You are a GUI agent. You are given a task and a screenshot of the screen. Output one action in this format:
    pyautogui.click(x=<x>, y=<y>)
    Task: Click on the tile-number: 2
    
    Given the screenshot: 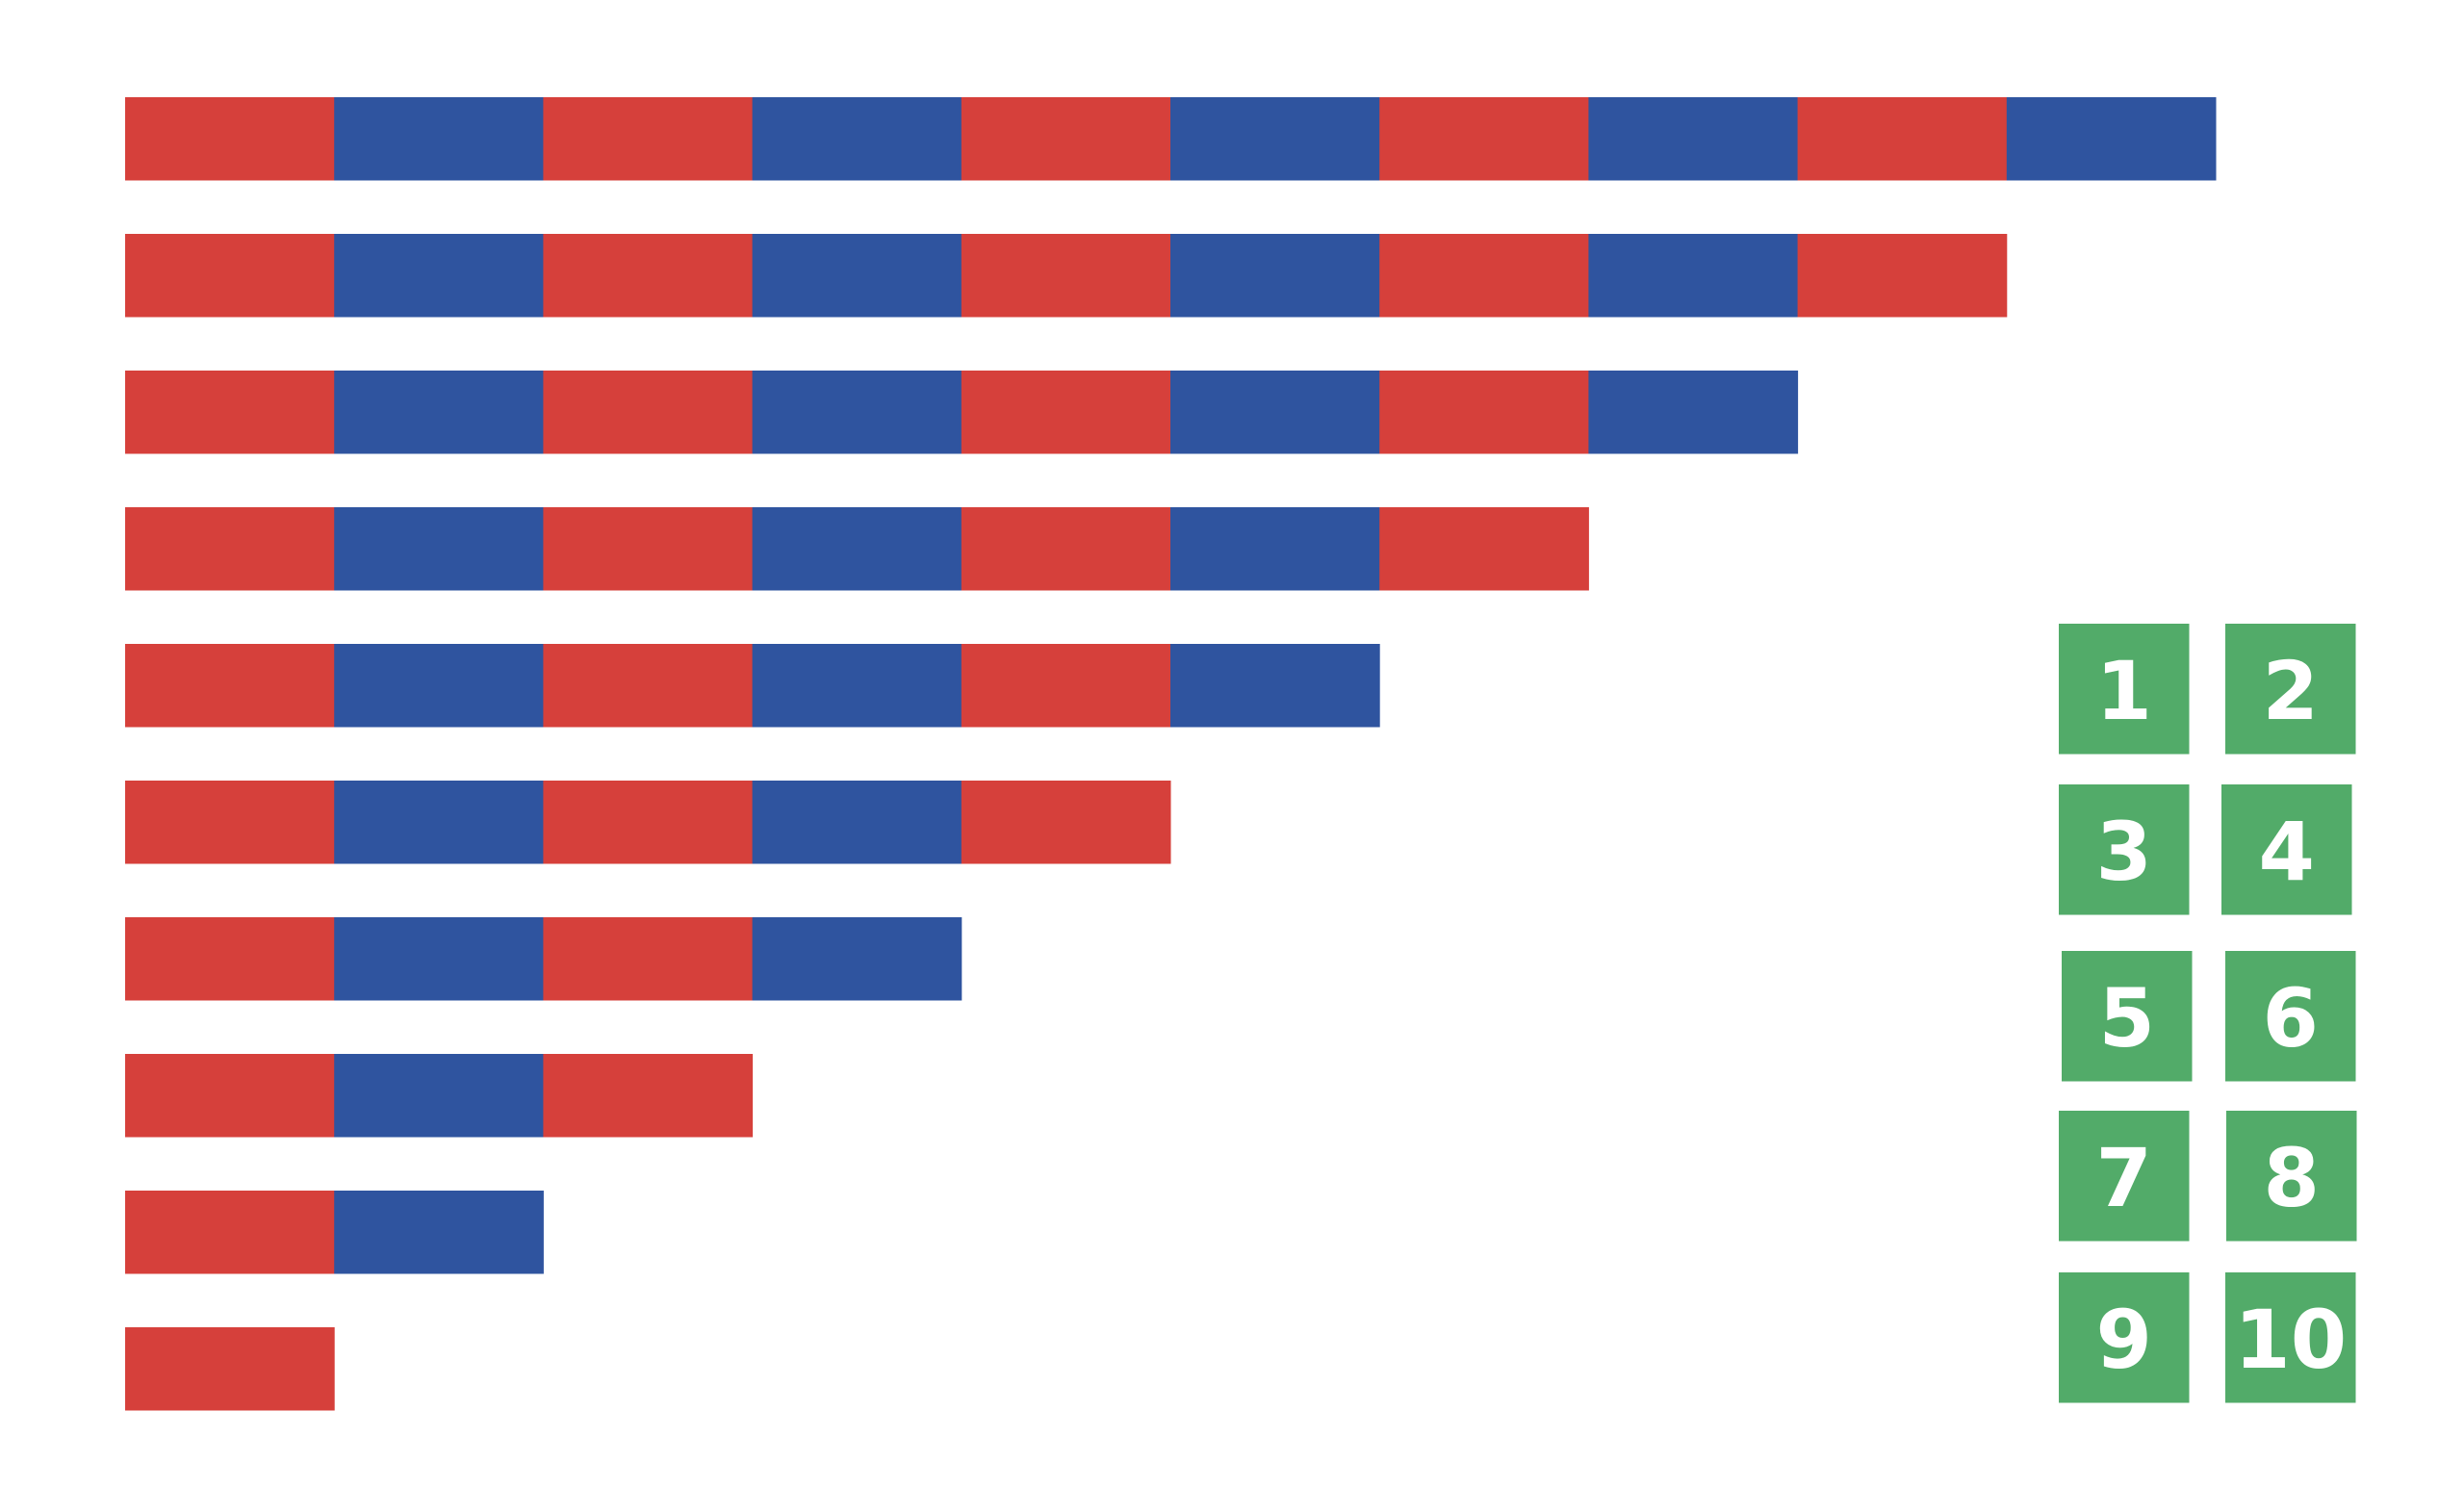 What is the action you would take?
    pyautogui.click(x=2291, y=691)
    